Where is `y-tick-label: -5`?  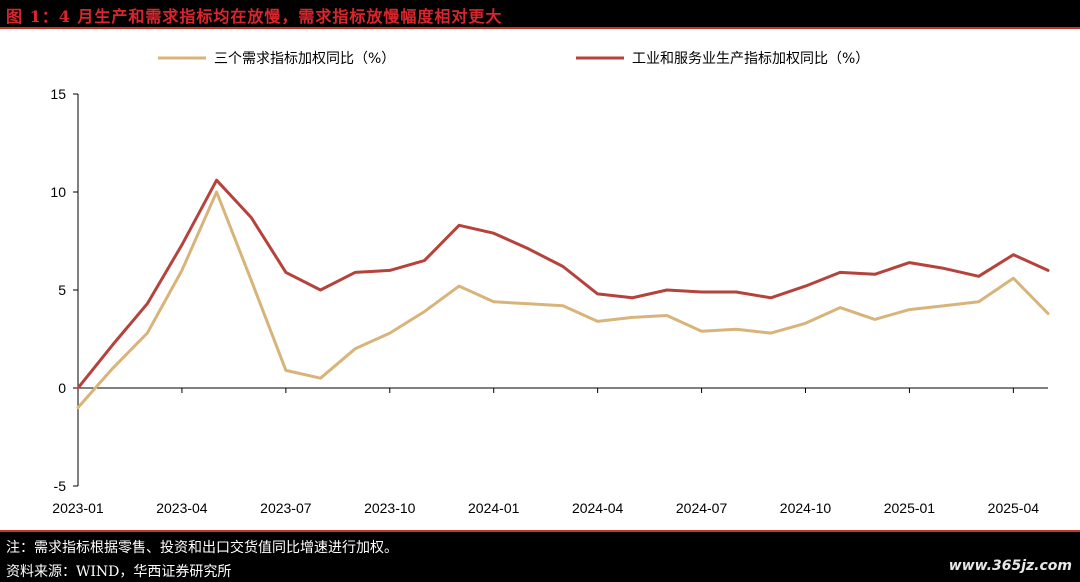 y-tick-label: -5 is located at coordinates (60, 486).